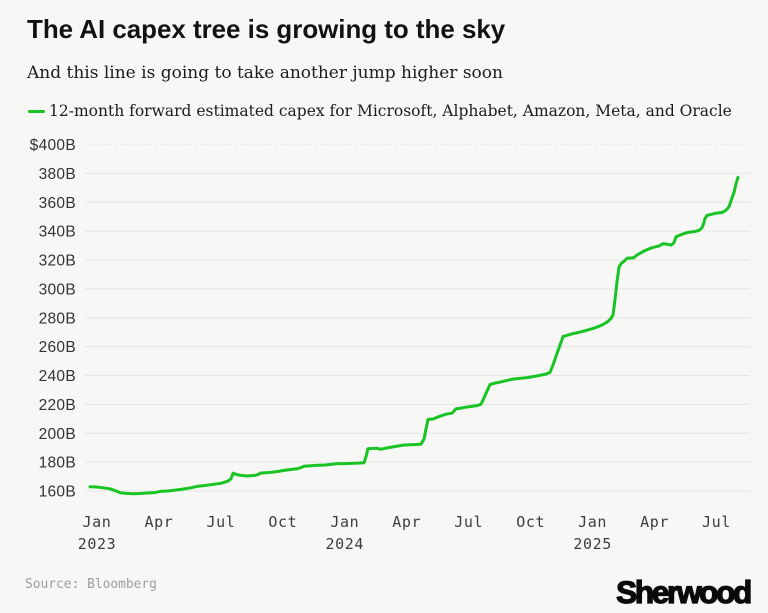 This screenshot has height=613, width=768. What do you see at coordinates (53, 145) in the screenshot?
I see `y-axis-label-400: $400B` at bounding box center [53, 145].